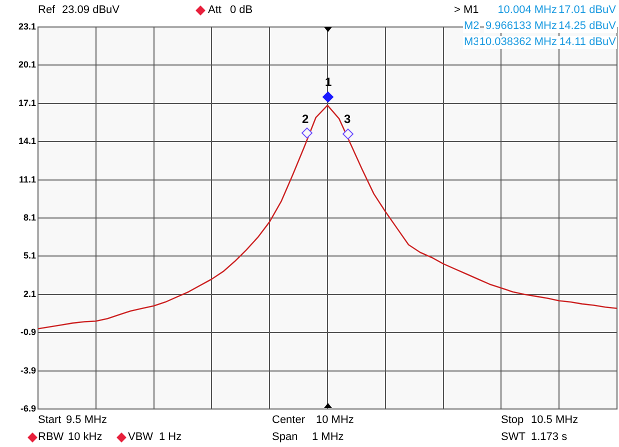 The width and height of the screenshot is (619, 447). What do you see at coordinates (51, 437) in the screenshot?
I see `text: RBW` at bounding box center [51, 437].